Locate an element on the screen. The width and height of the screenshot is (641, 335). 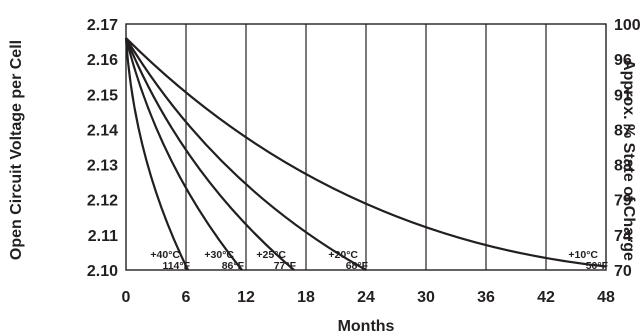
y2-axis-title: Approx. % State of Charge is located at coordinates (628, 160).